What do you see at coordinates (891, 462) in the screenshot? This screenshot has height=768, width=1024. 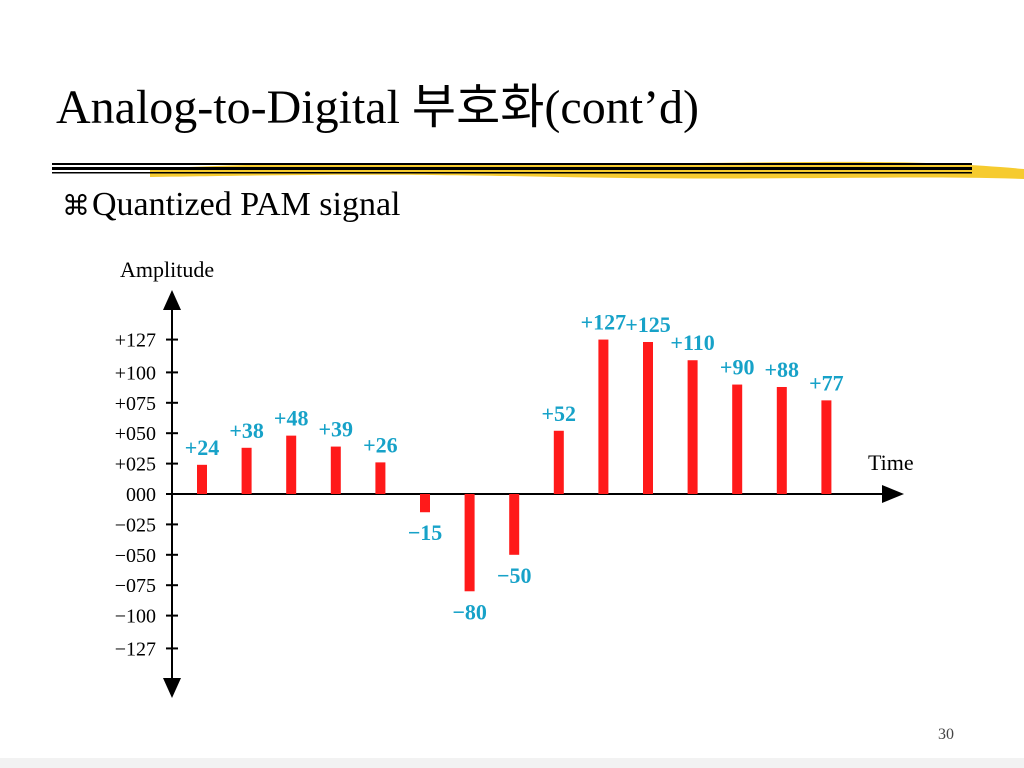 I see `x-axis-title: Time` at bounding box center [891, 462].